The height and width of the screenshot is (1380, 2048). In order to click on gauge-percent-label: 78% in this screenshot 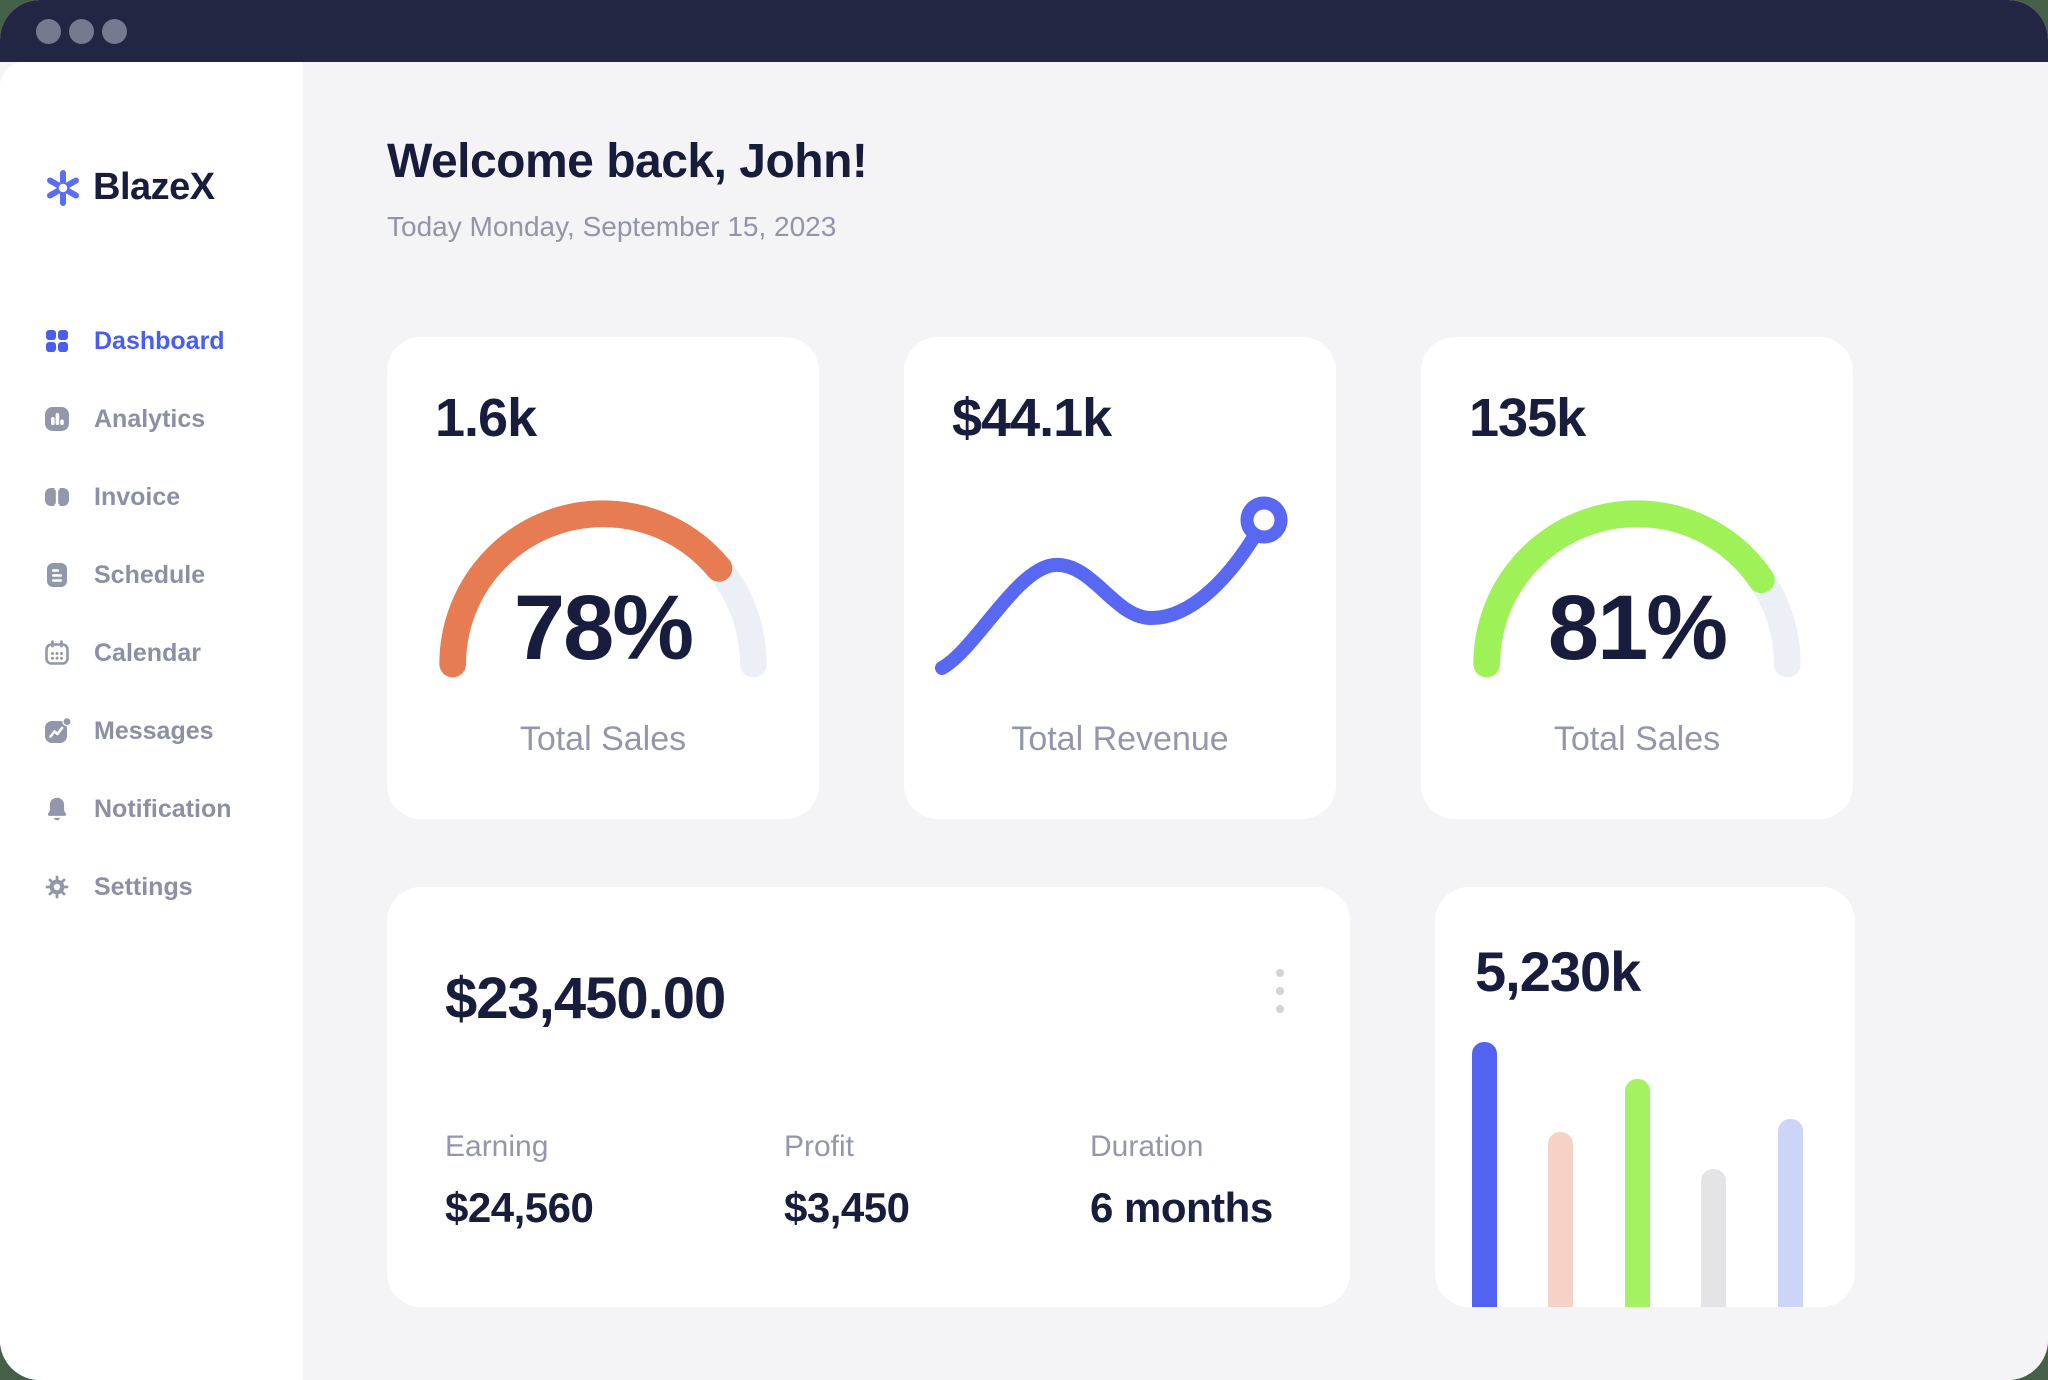, I will do `click(603, 628)`.